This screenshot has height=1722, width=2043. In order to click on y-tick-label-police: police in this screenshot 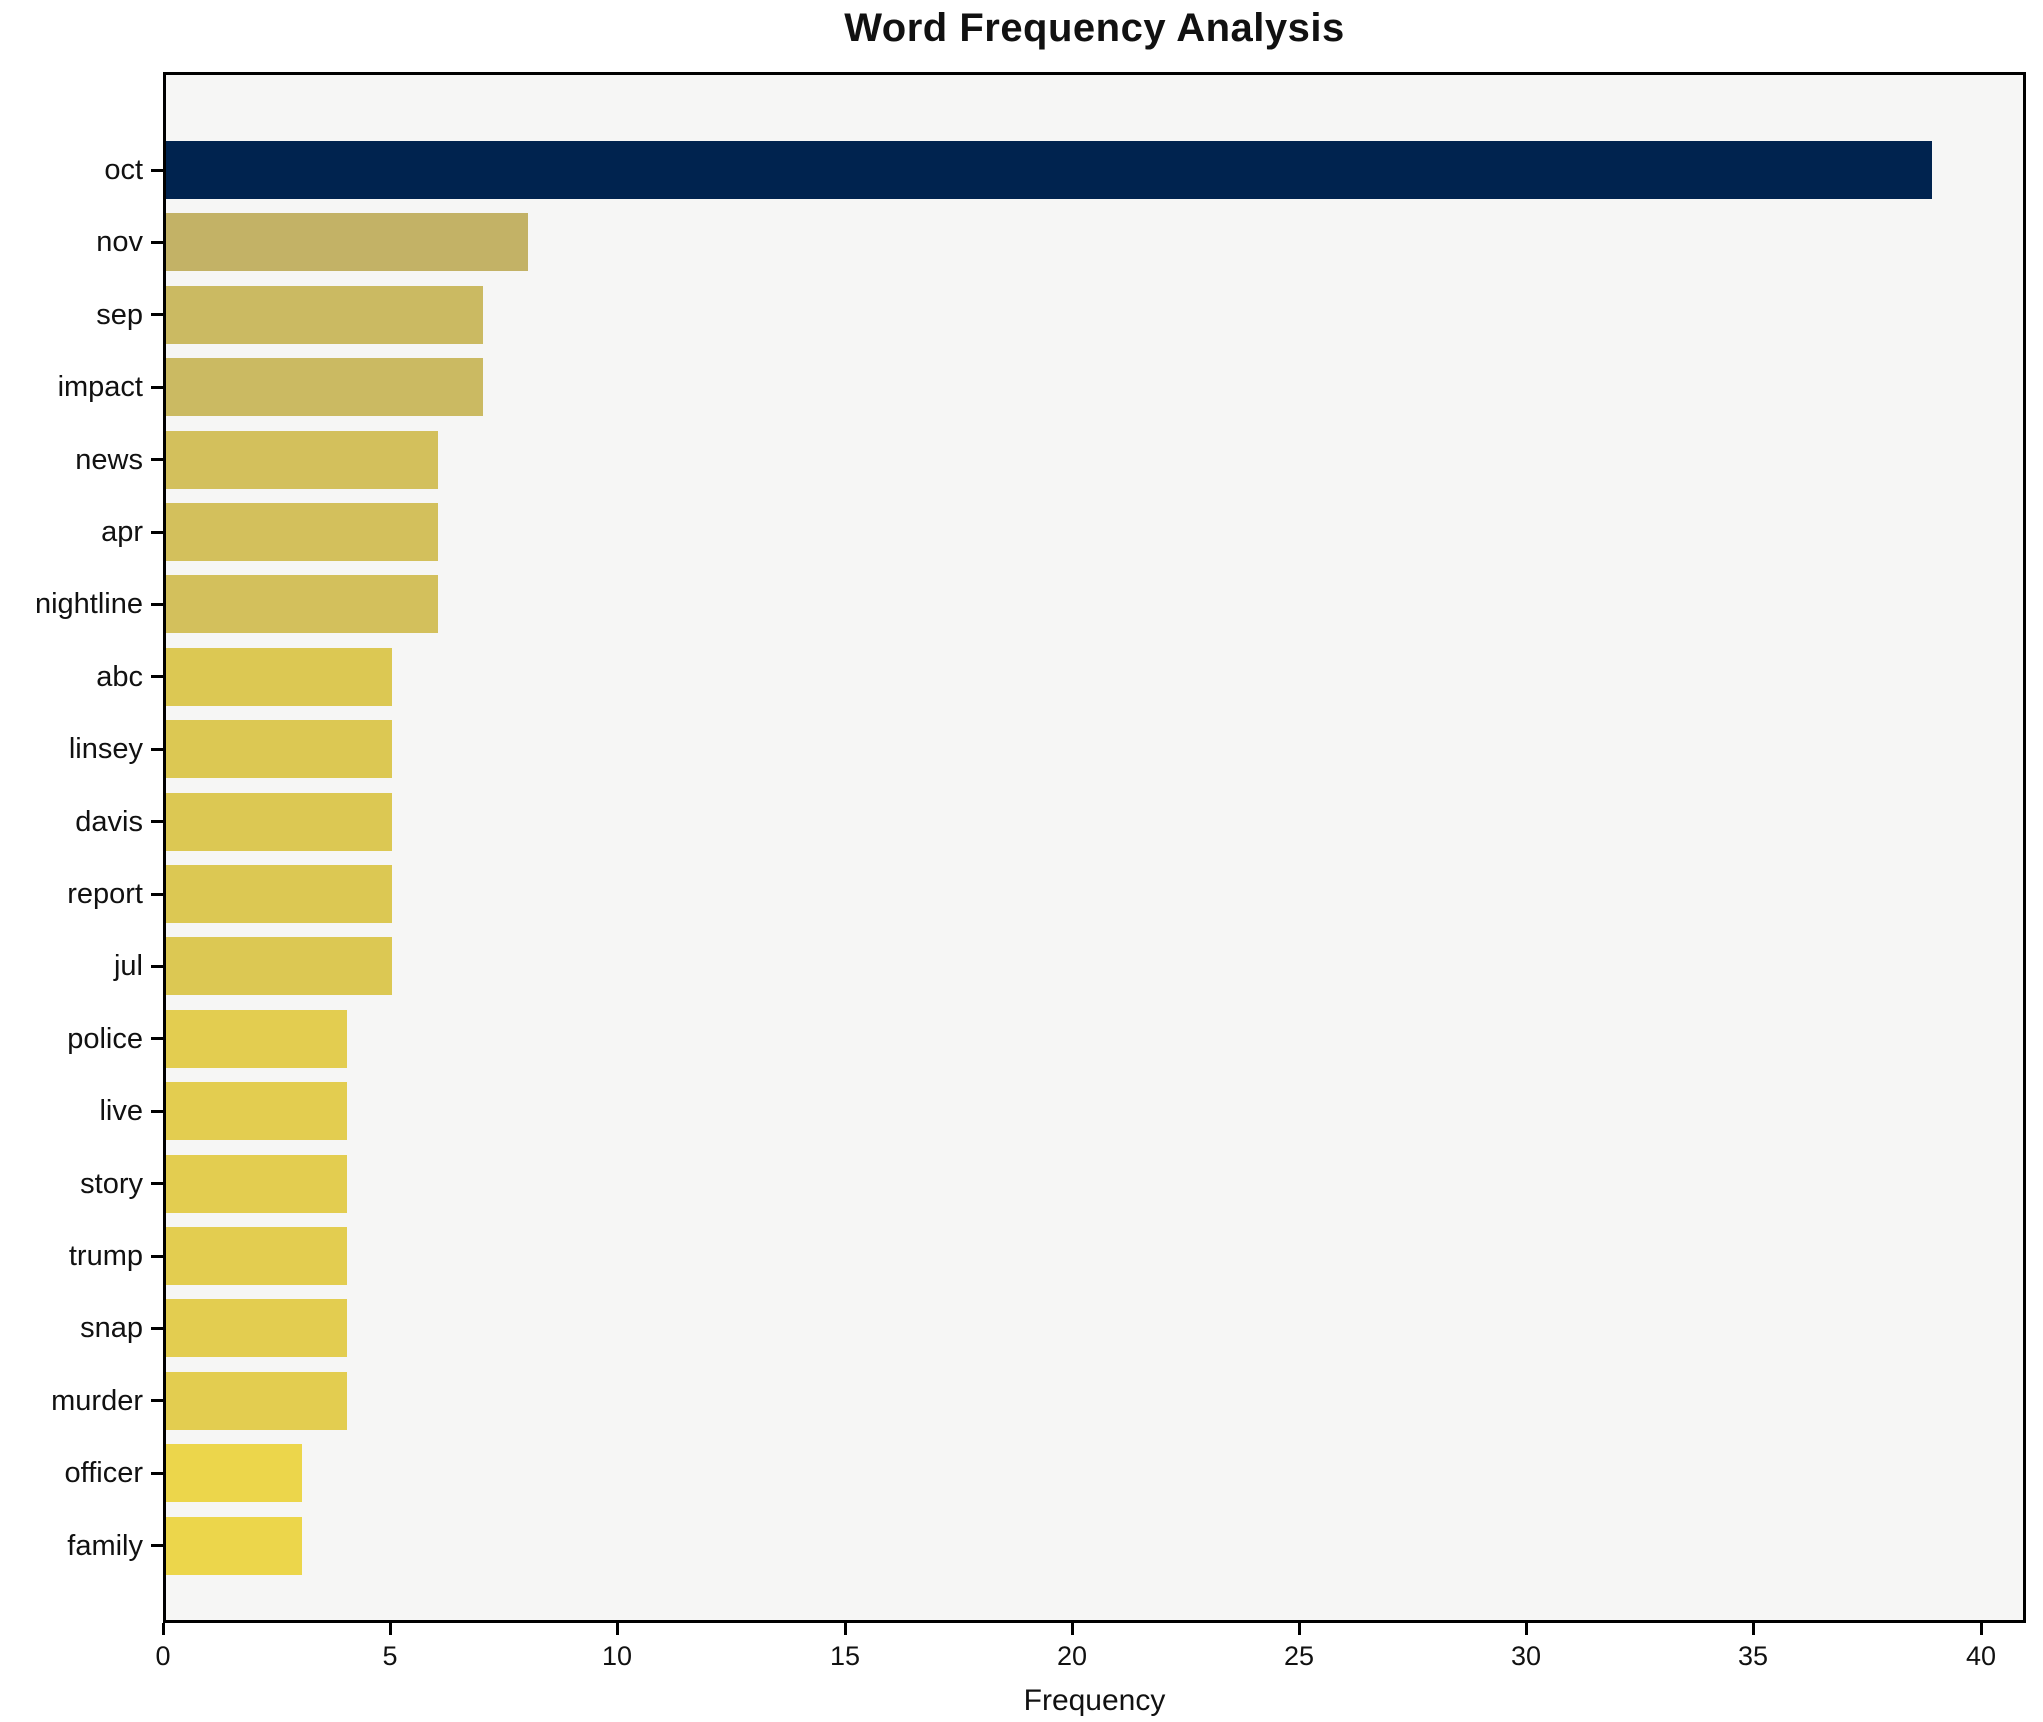, I will do `click(105, 1039)`.